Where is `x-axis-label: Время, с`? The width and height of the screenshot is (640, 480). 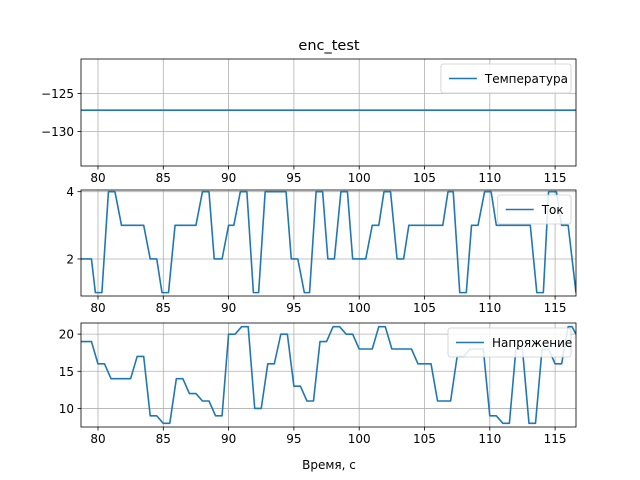 x-axis-label: Время, с is located at coordinates (329, 465).